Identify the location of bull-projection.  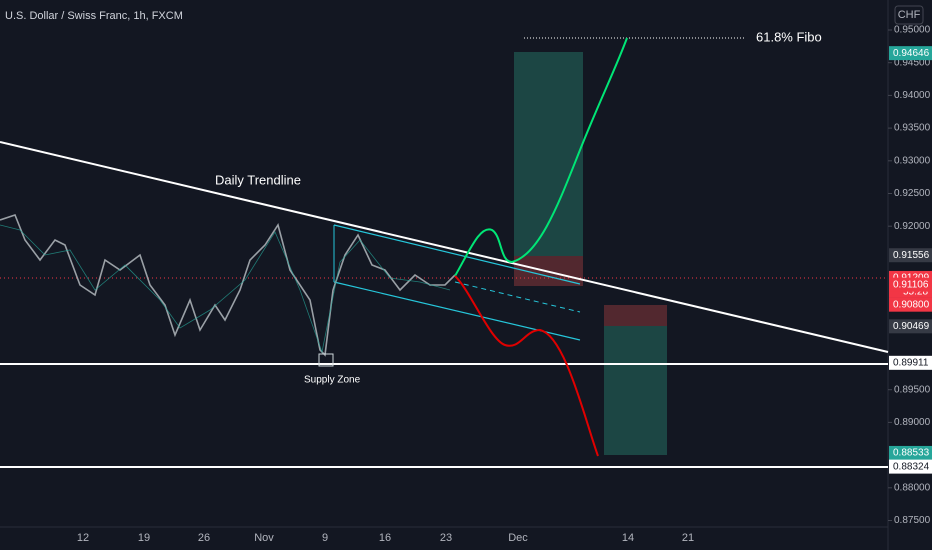
(541, 157).